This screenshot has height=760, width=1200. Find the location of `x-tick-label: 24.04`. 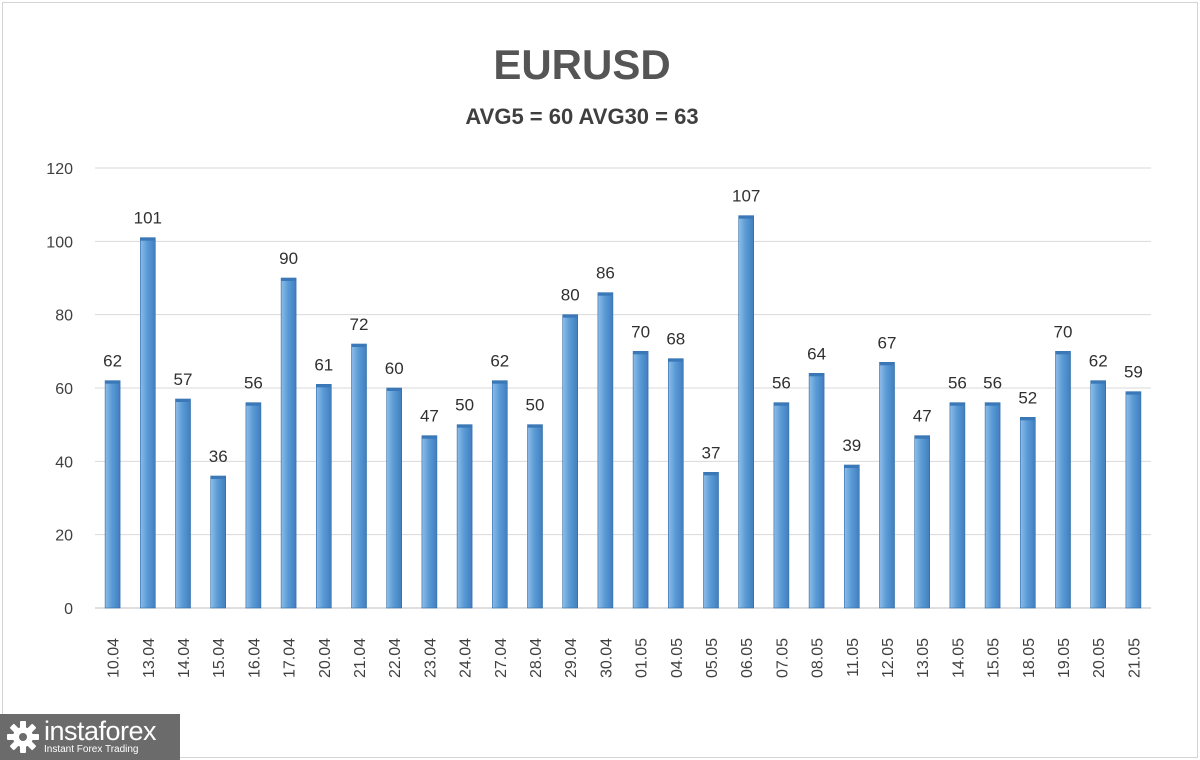

x-tick-label: 24.04 is located at coordinates (466, 658).